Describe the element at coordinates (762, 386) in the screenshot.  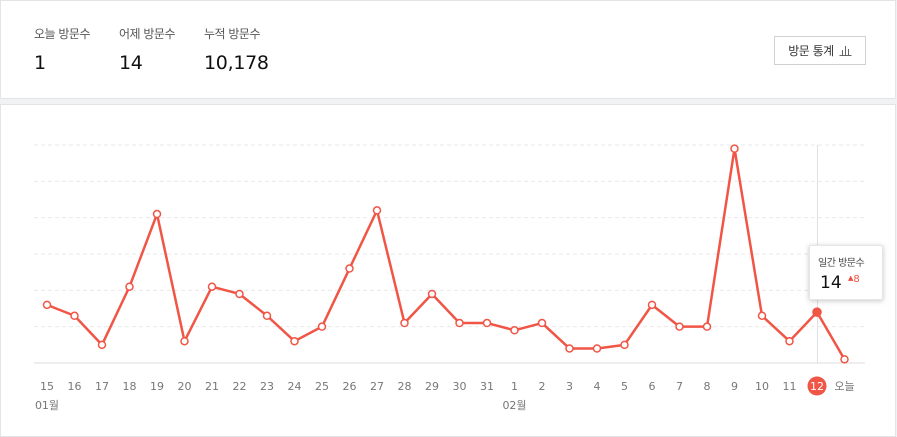
I see `x-tick-label: 10` at that location.